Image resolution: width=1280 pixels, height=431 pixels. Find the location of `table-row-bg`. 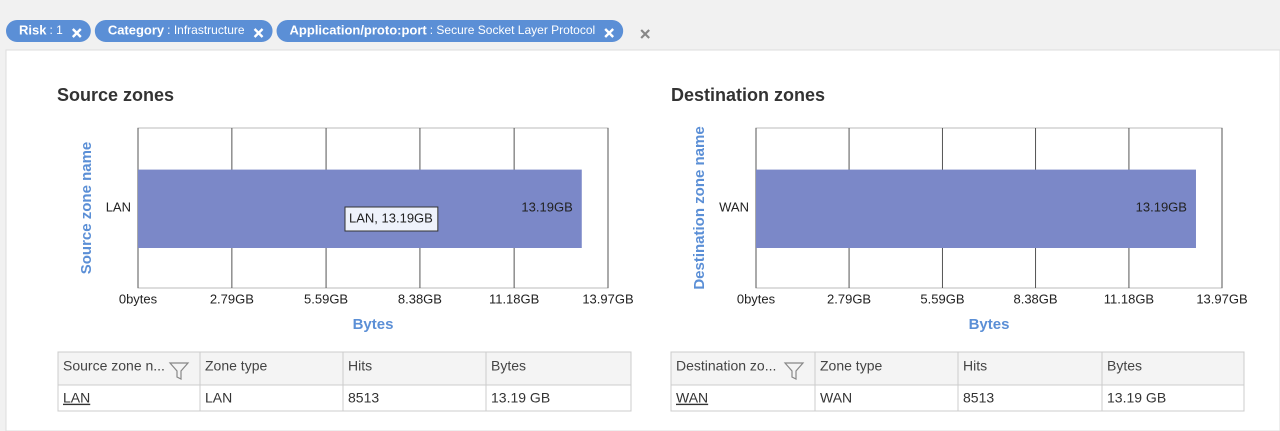

table-row-bg is located at coordinates (344, 398).